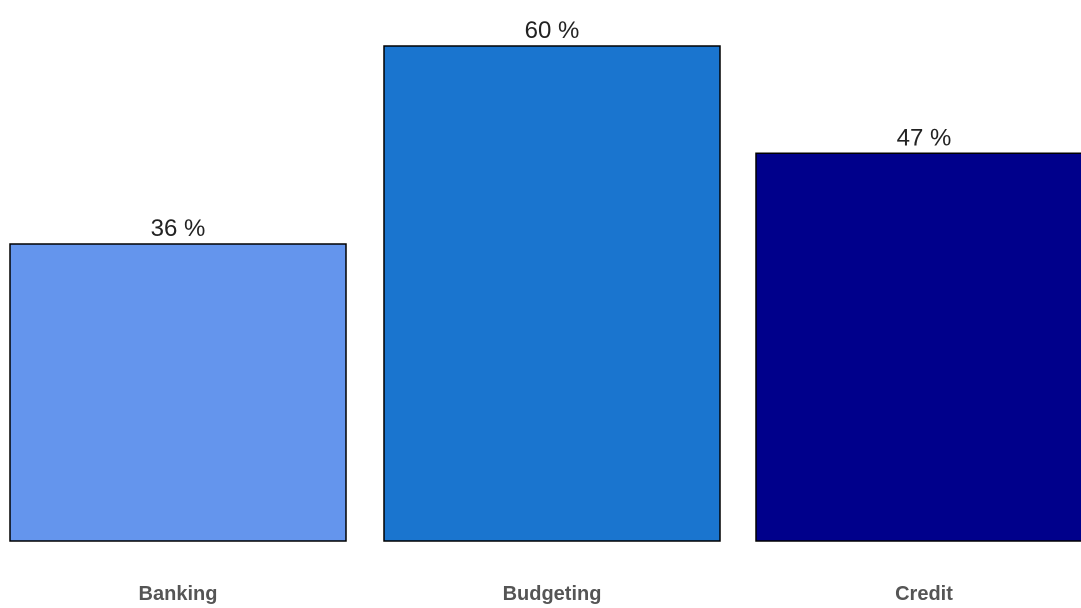 The width and height of the screenshot is (1081, 608). I want to click on data-label-credit: 47 %, so click(924, 137).